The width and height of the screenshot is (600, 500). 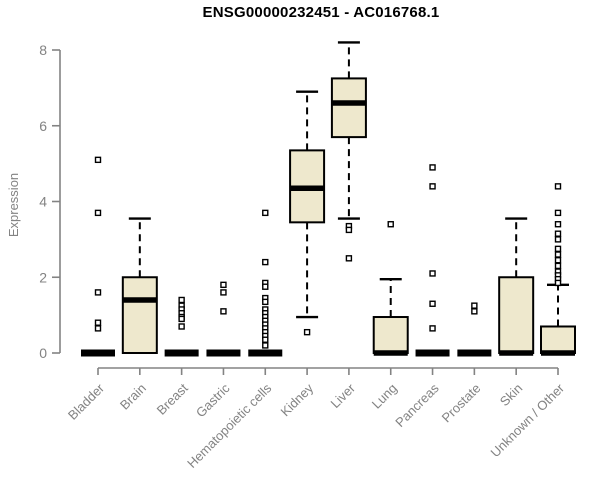 What do you see at coordinates (86, 401) in the screenshot?
I see `x-category-label: Bladder` at bounding box center [86, 401].